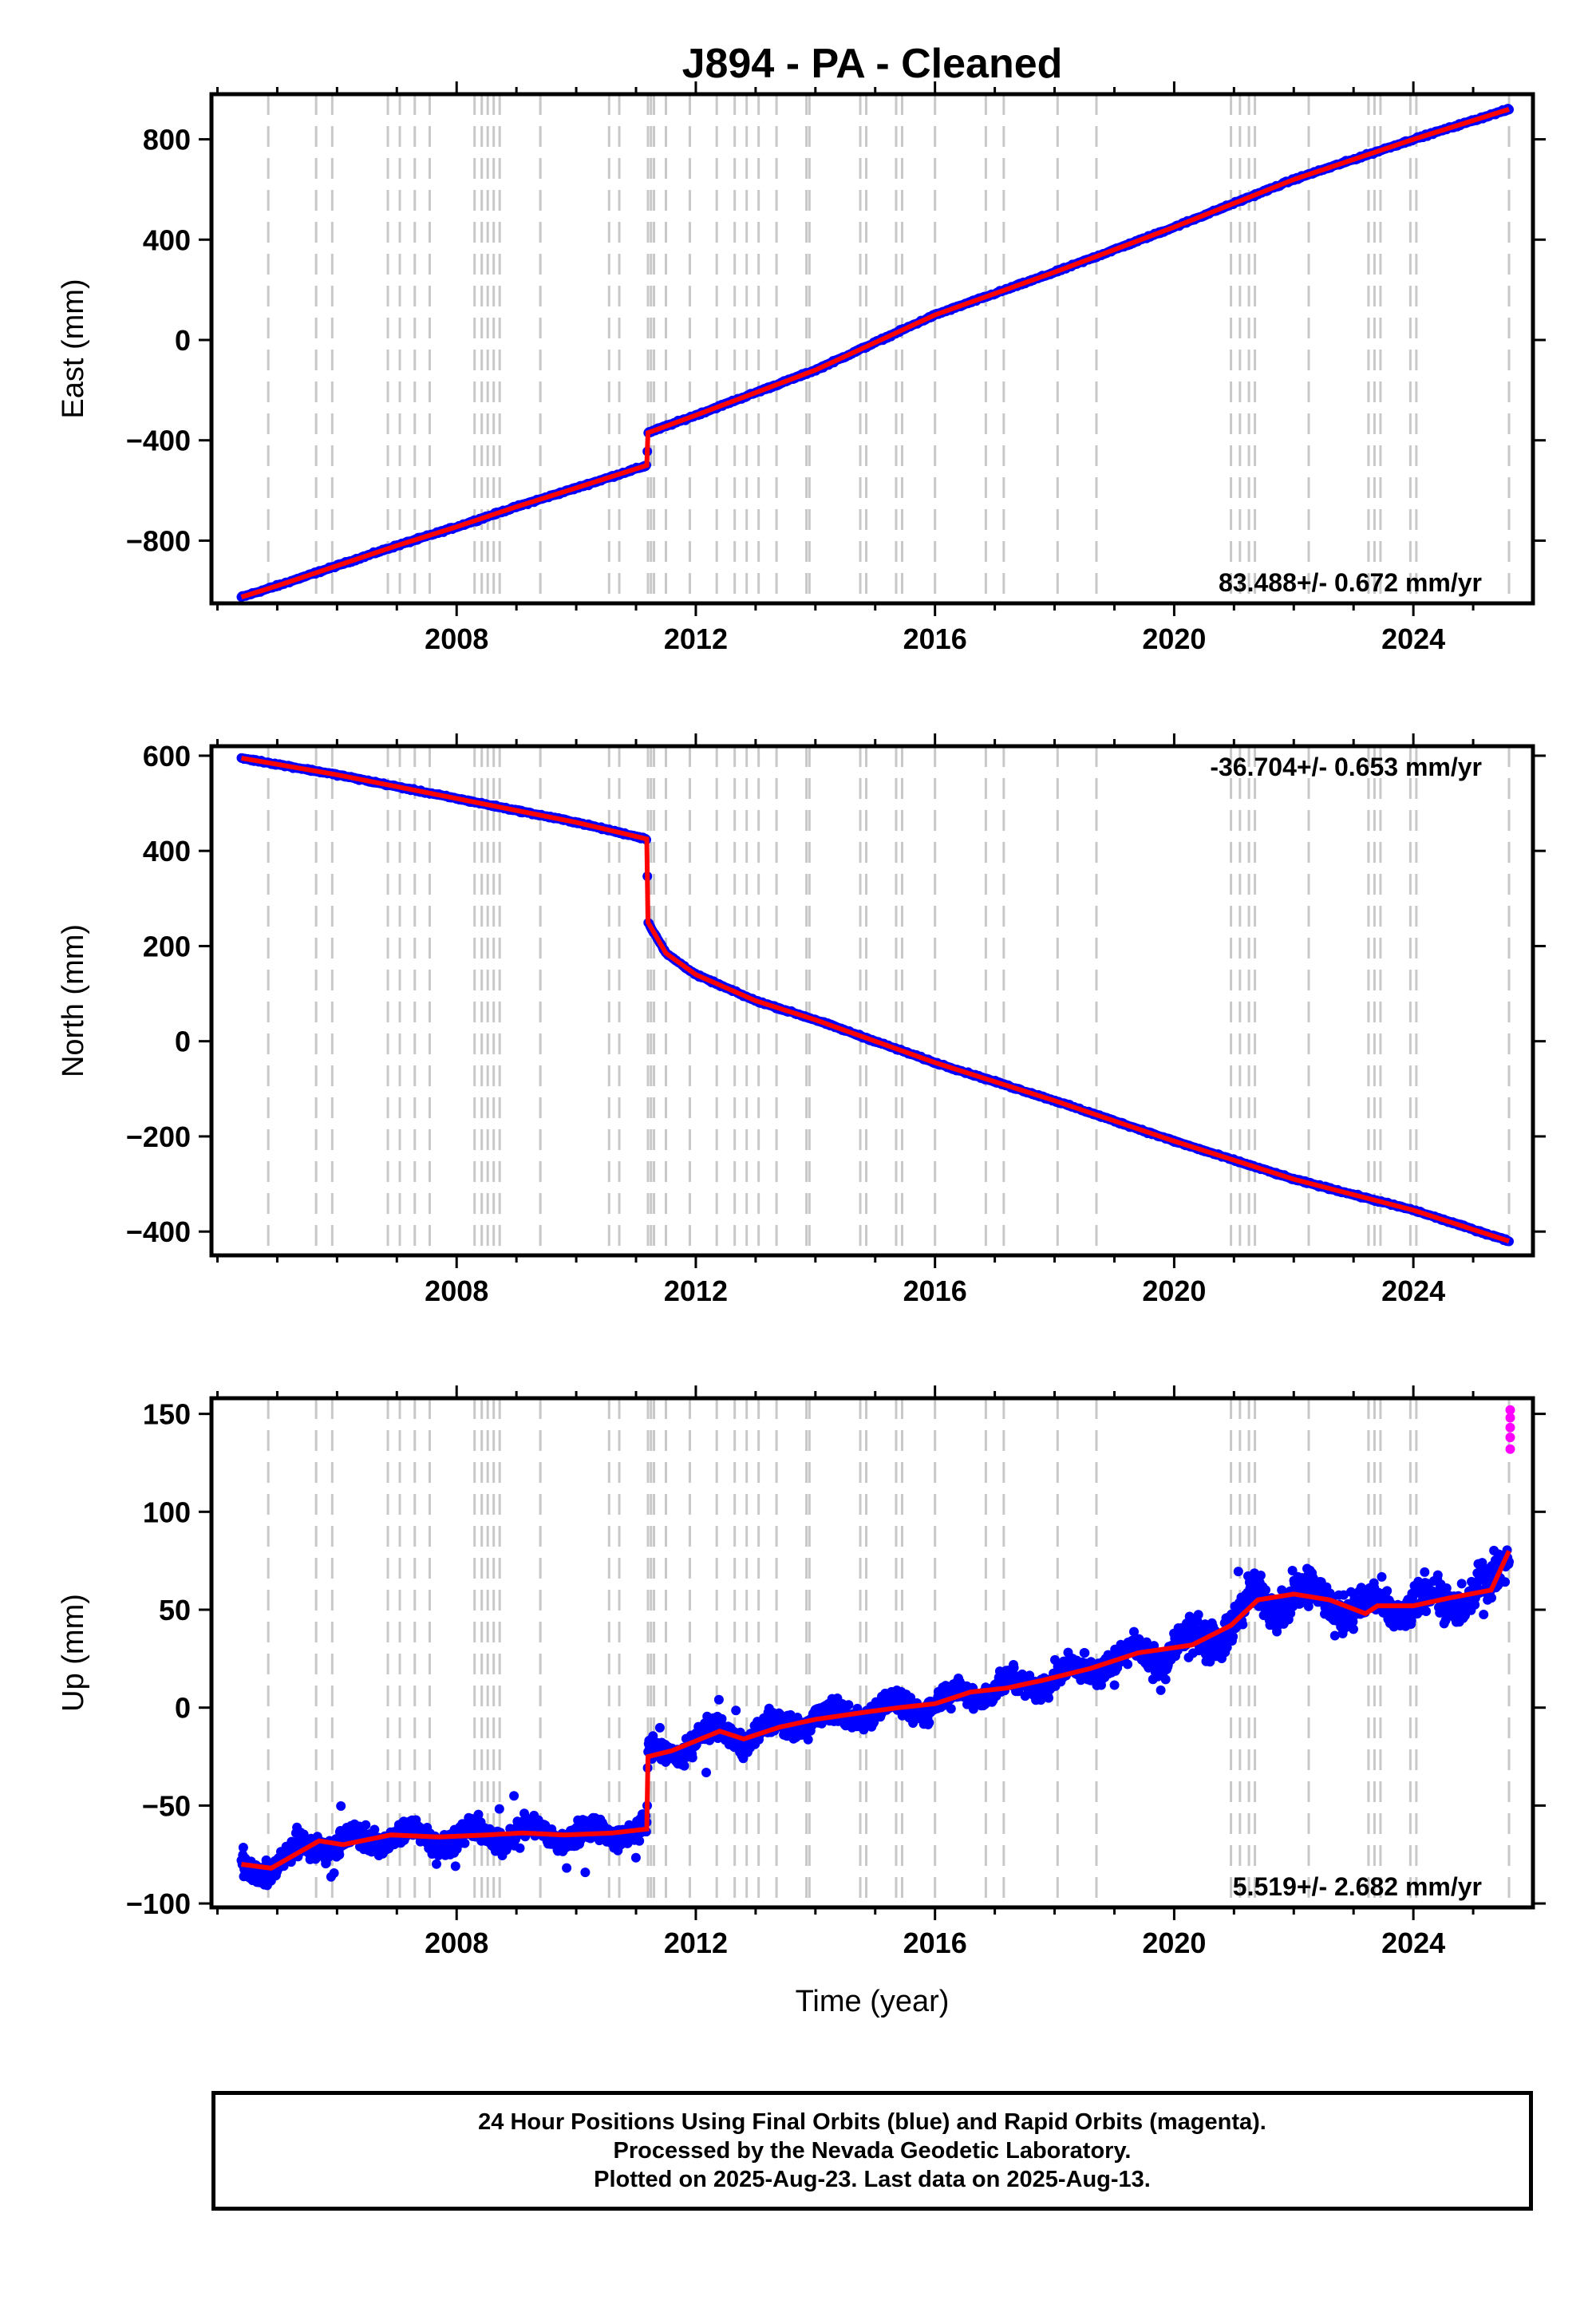 This screenshot has height=2316, width=1596. What do you see at coordinates (158, 1136) in the screenshot?
I see `y-tick-label: −200` at bounding box center [158, 1136].